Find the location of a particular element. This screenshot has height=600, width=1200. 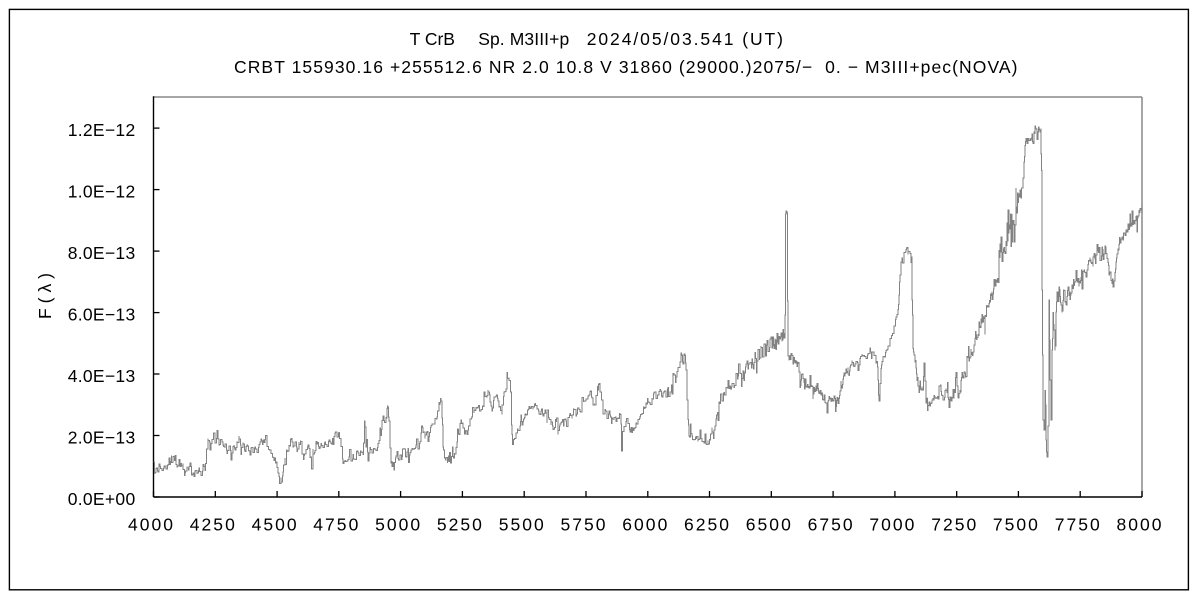

svg-text: 1.0E−12 is located at coordinates (102, 192).